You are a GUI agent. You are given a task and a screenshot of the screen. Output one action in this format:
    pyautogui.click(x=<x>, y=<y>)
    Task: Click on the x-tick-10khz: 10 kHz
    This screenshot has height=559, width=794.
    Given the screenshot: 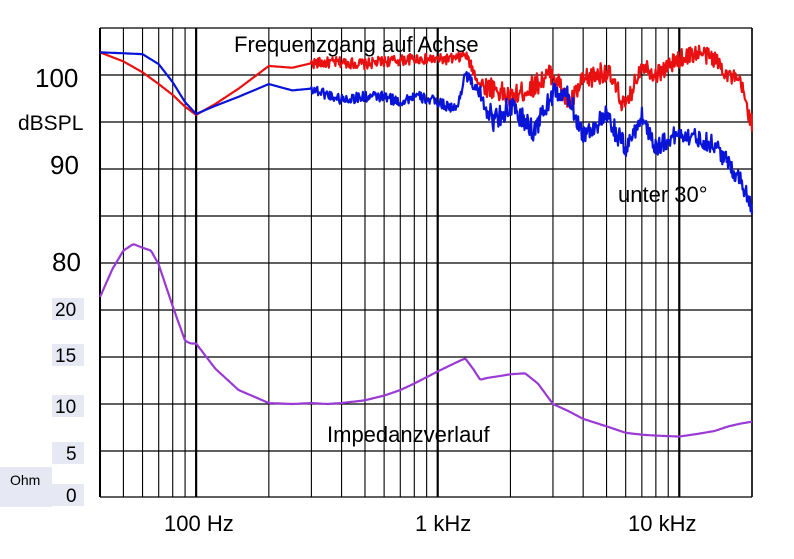 What is the action you would take?
    pyautogui.click(x=662, y=523)
    